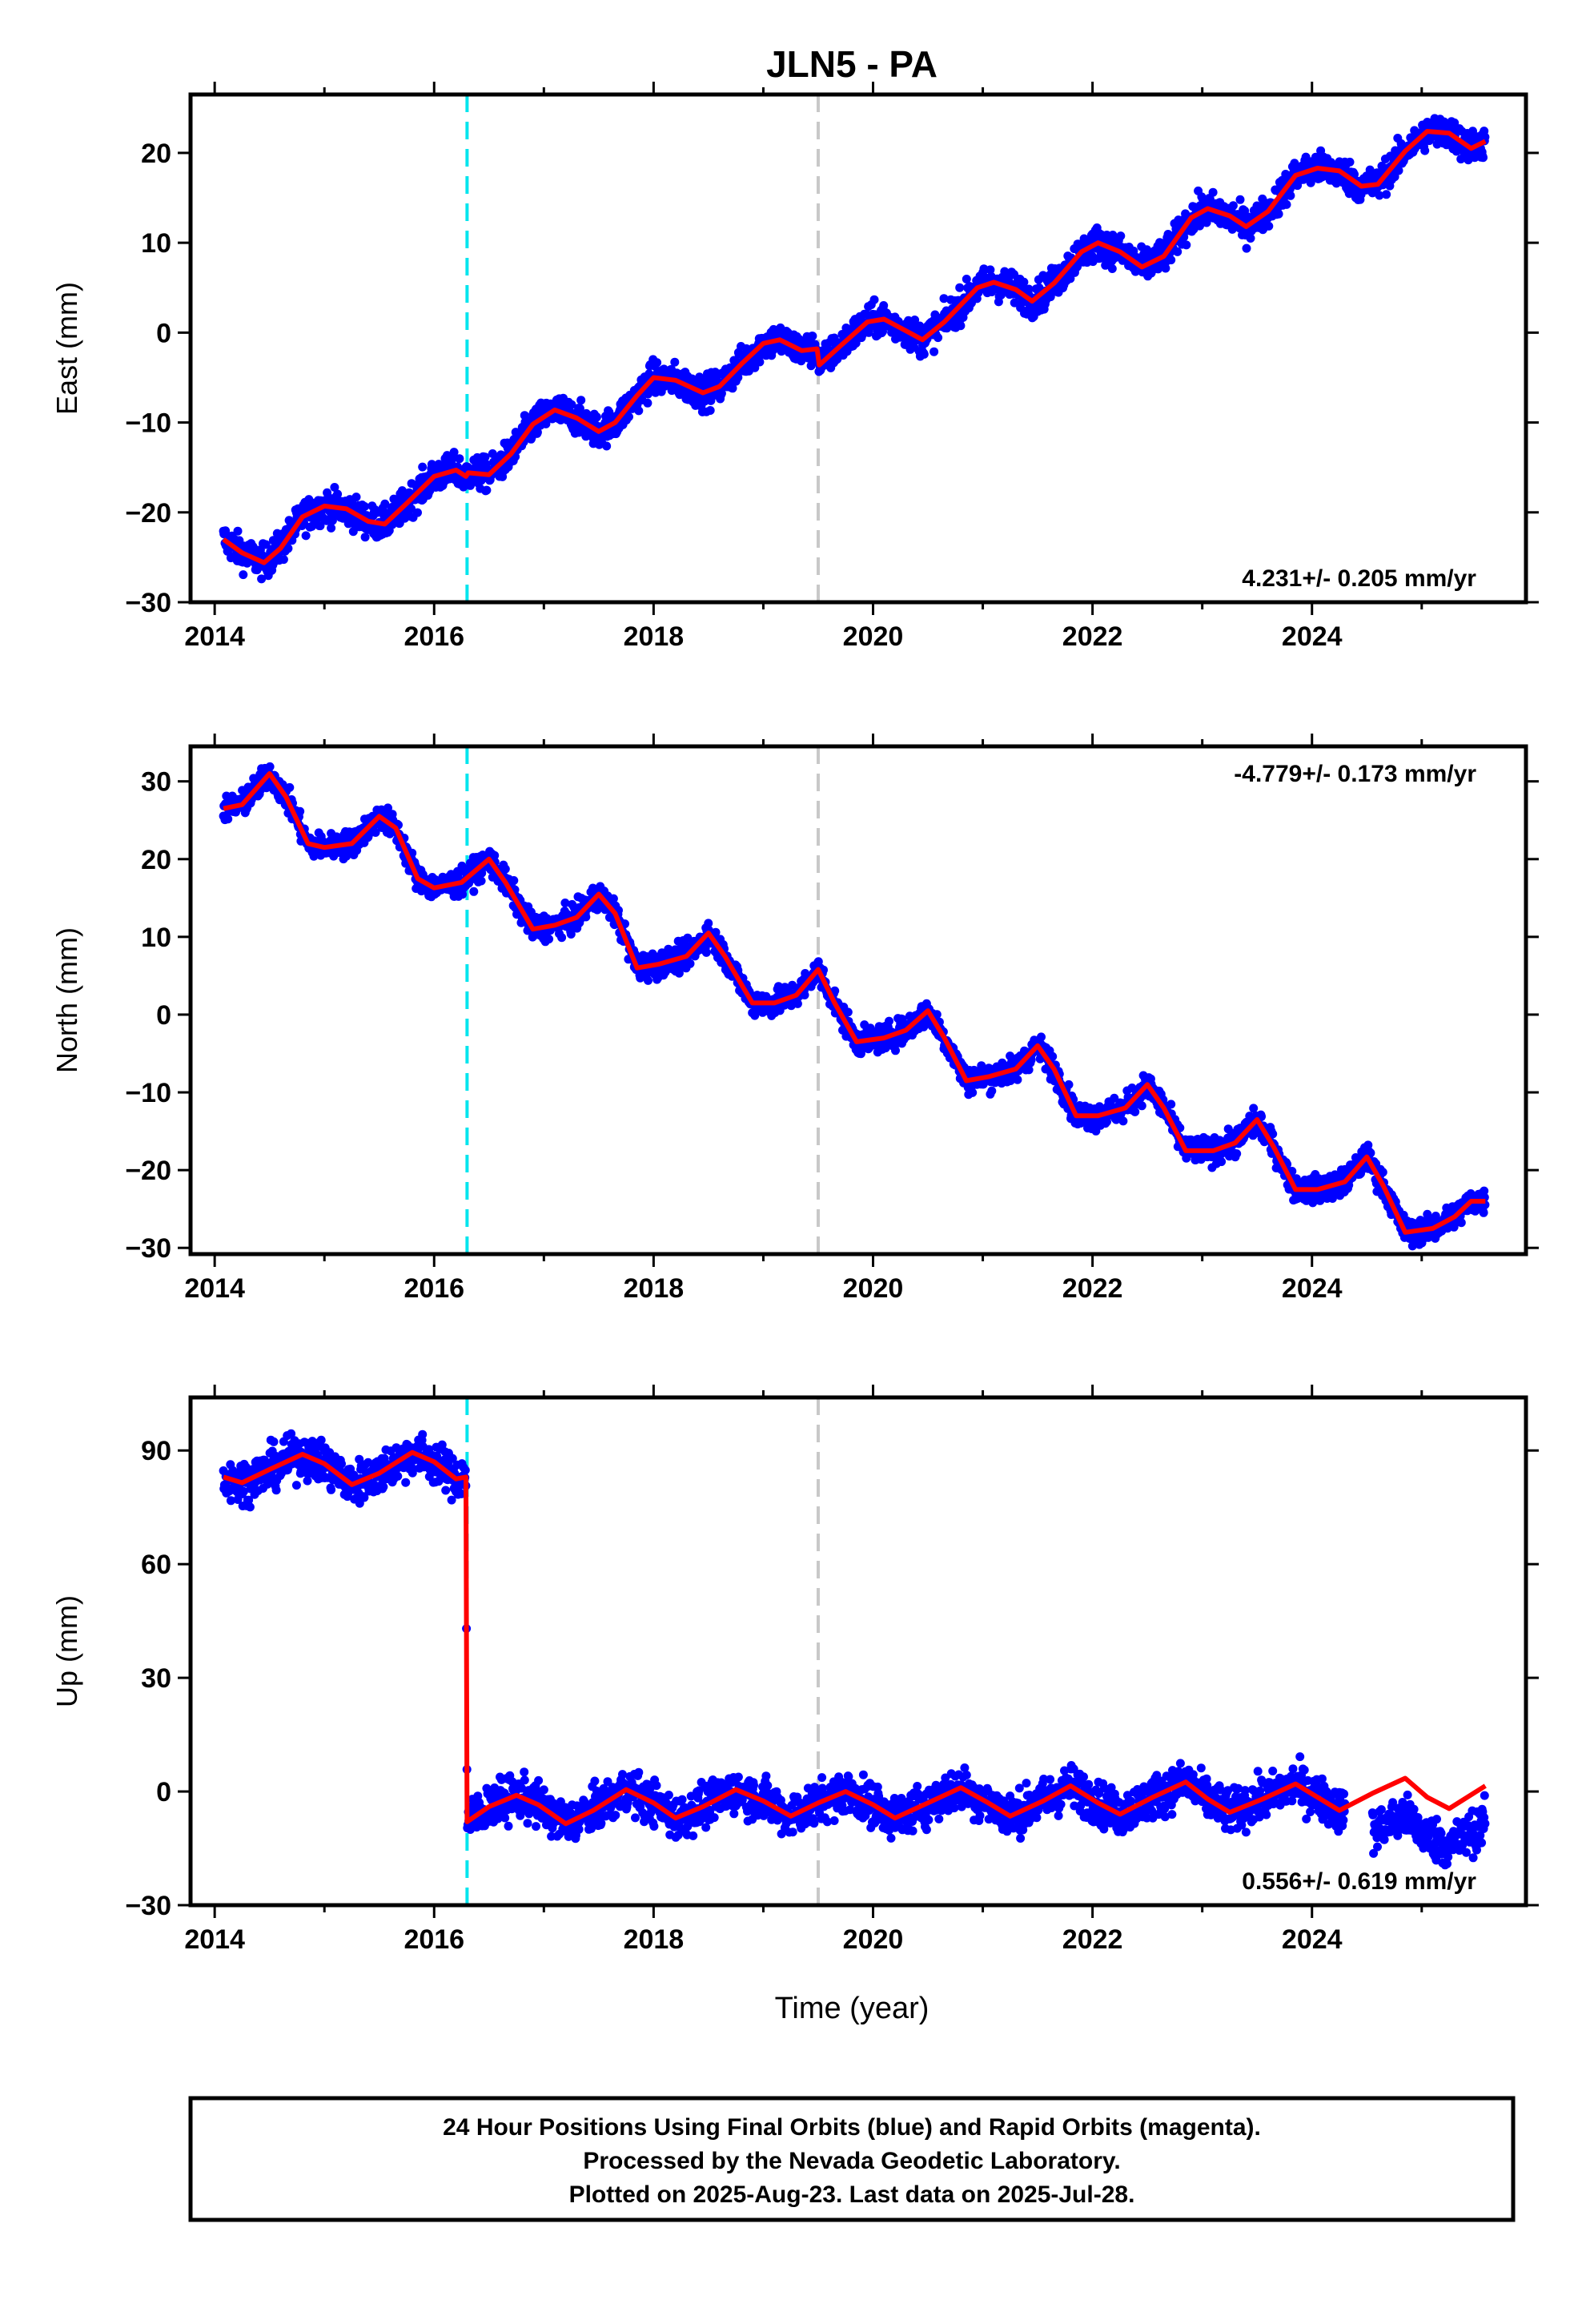  I want to click on x-tick-label: 2022, so click(1092, 636).